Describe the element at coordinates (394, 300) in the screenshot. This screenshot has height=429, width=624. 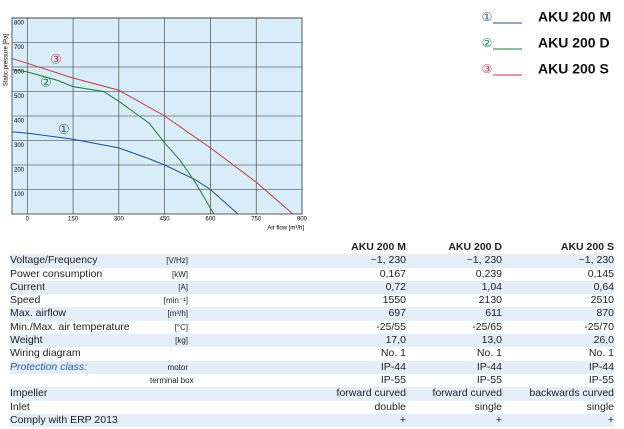
I see `cell-value: 1550` at that location.